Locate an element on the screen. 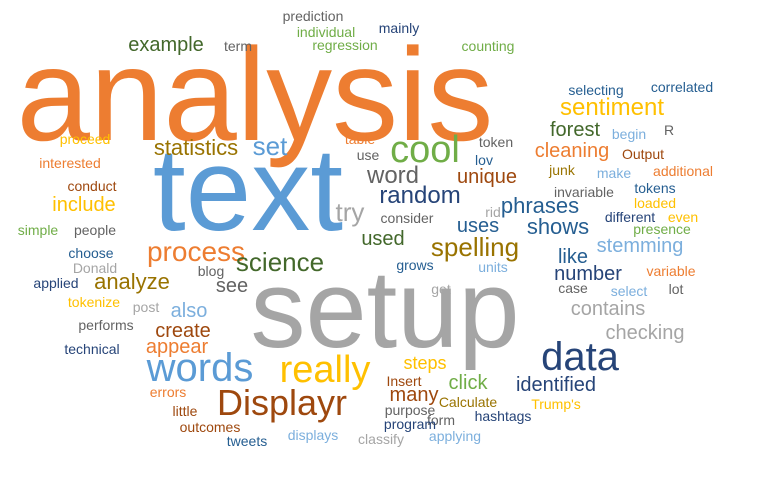 The width and height of the screenshot is (780, 480). word-correlated: correlated is located at coordinates (682, 87).